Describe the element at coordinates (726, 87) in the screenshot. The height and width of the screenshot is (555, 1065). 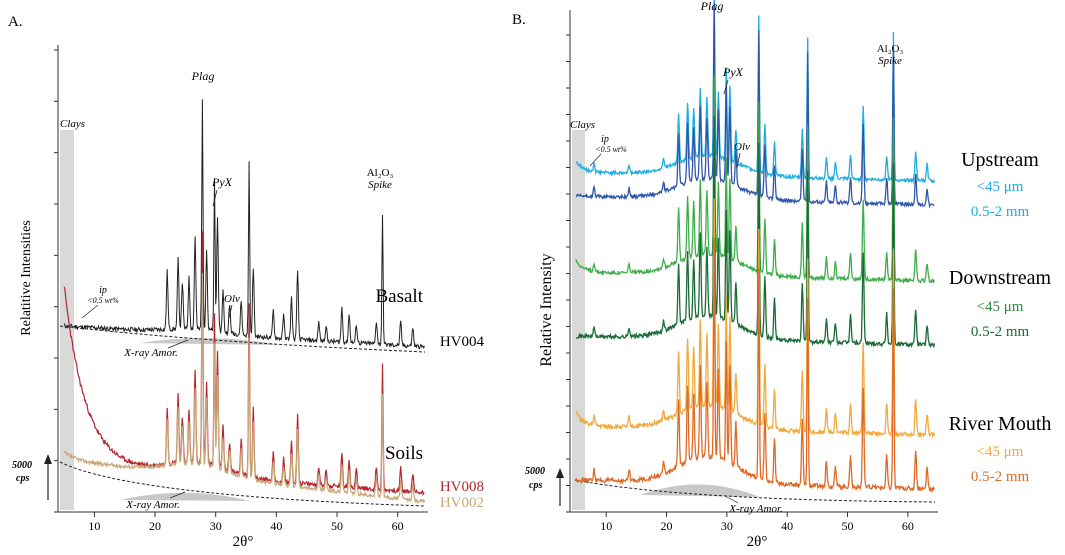
I see `panel-b-annot-pyx-leader` at that location.